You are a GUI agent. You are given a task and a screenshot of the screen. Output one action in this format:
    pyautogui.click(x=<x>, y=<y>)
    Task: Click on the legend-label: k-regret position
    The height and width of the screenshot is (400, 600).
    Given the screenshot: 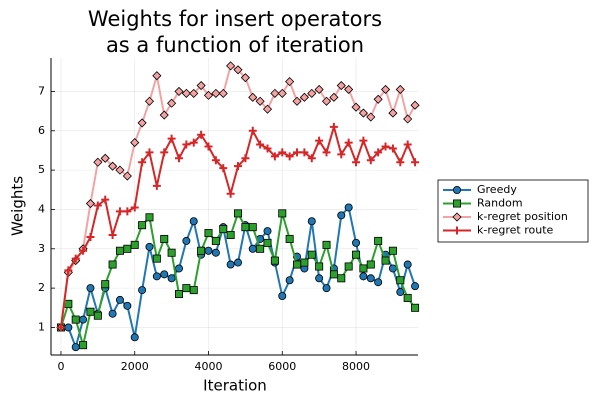 What is the action you would take?
    pyautogui.click(x=522, y=216)
    